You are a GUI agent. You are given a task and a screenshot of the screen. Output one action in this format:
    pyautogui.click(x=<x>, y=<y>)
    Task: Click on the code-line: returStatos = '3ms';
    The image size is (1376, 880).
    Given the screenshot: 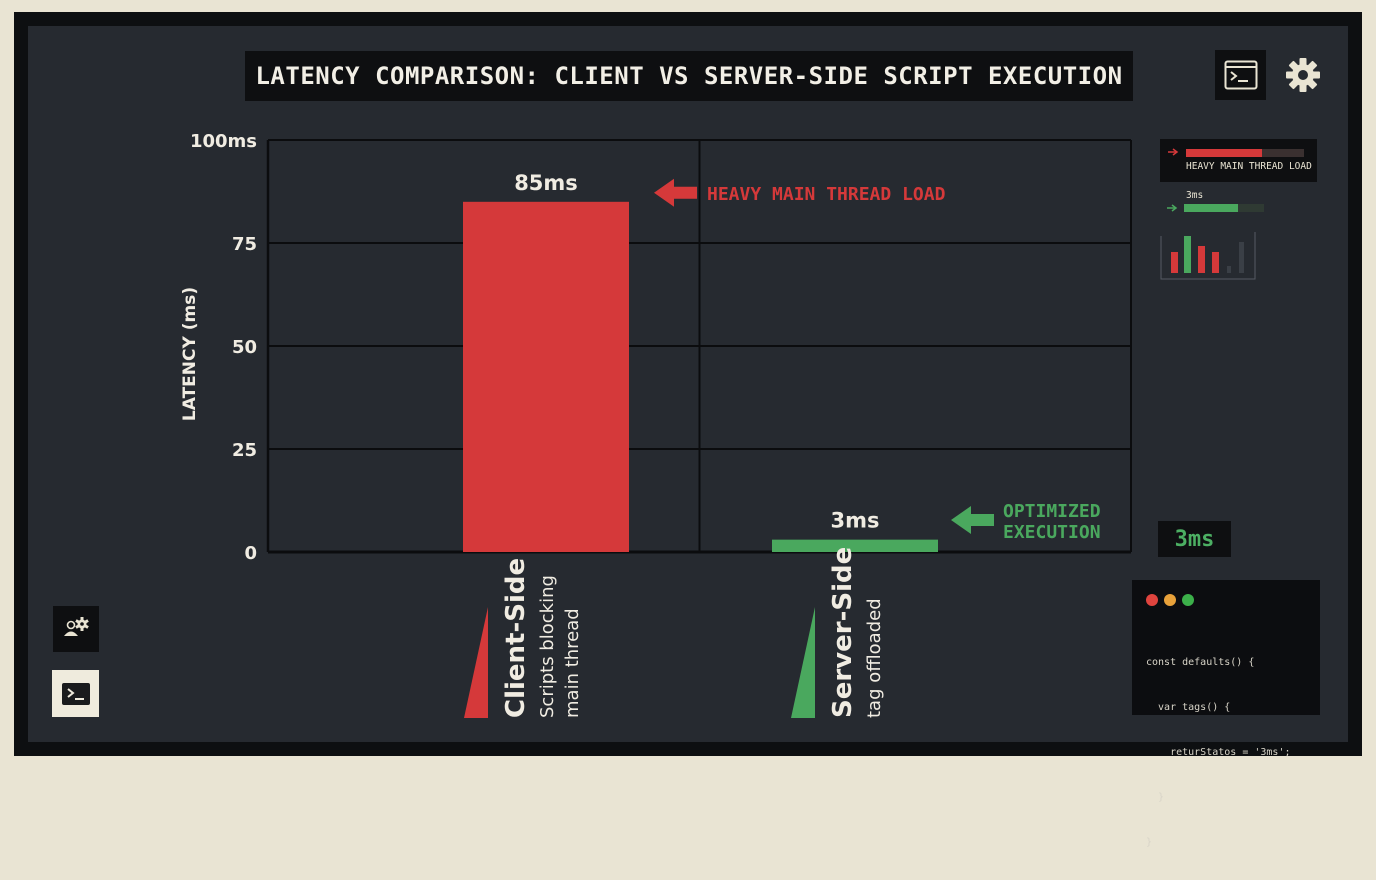 What is the action you would take?
    pyautogui.click(x=1218, y=752)
    